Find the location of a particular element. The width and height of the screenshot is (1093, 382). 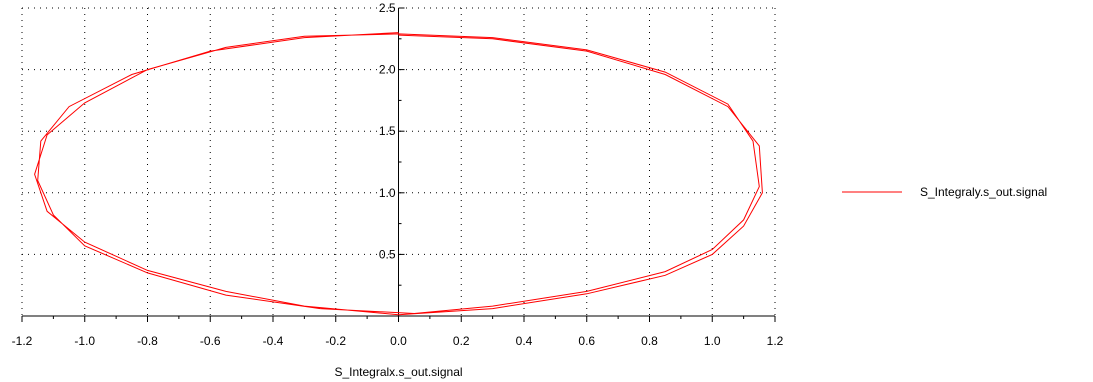

x-tick-label: -0.4 is located at coordinates (273, 341).